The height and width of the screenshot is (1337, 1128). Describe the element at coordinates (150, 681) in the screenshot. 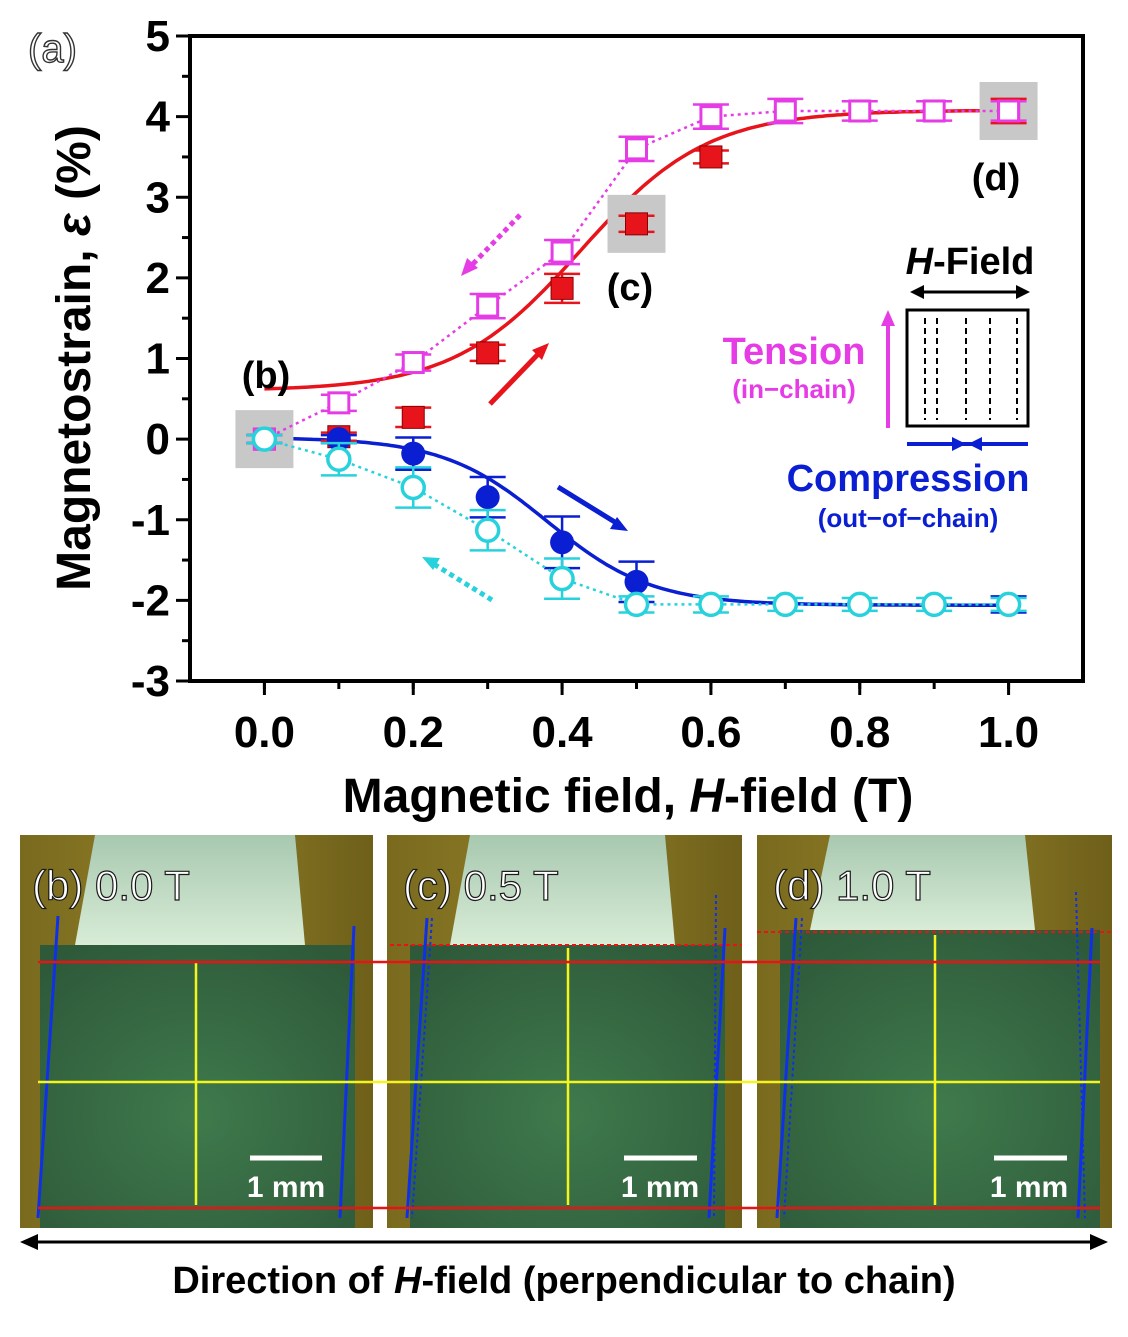

I see `y-tick-label: -3` at that location.